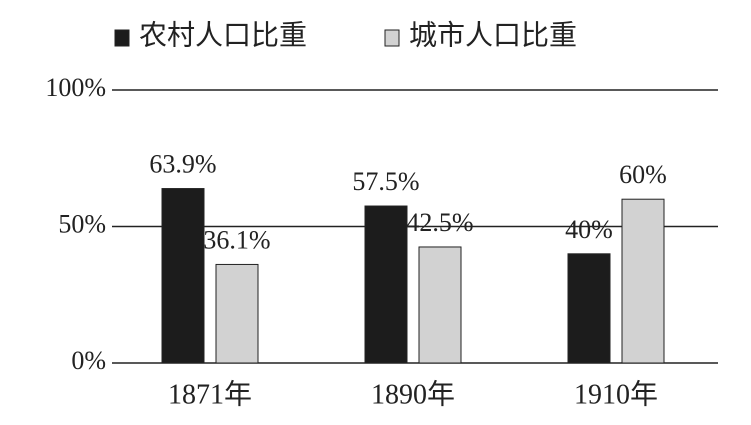 The image size is (751, 425). I want to click on x-tick-label: 1890年, so click(413, 394).